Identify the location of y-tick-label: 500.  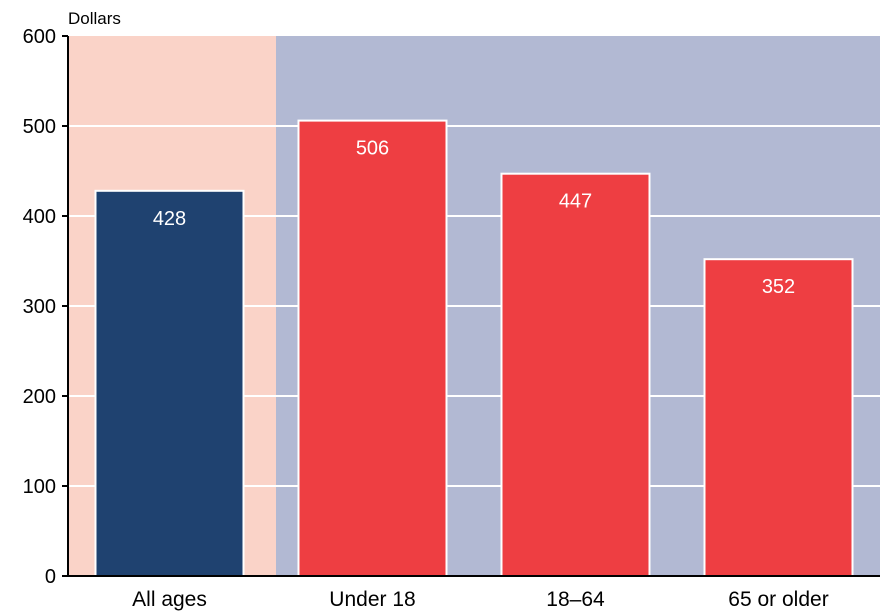
(39, 127).